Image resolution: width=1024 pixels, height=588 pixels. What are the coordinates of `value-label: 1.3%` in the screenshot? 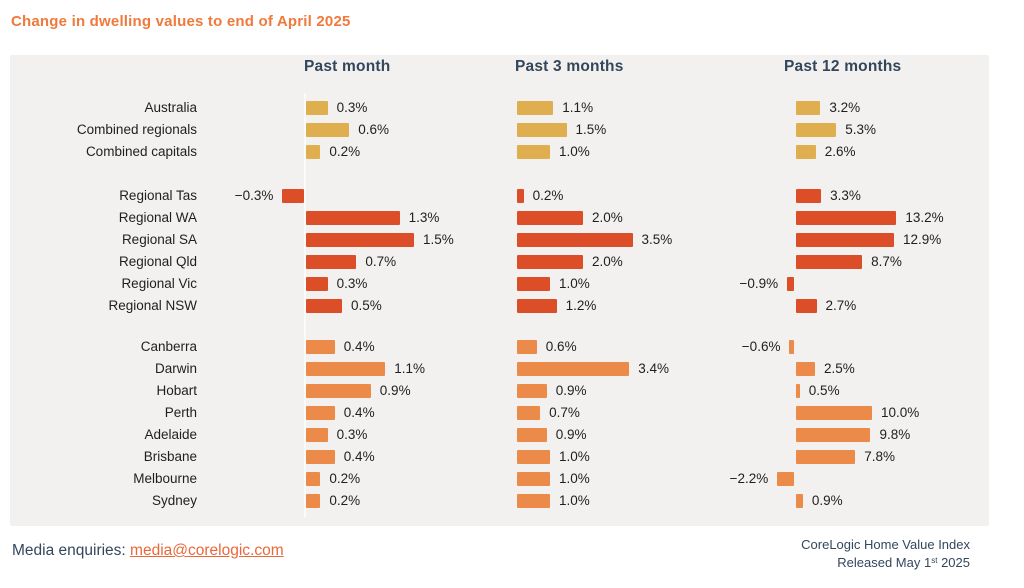 It's located at (424, 217).